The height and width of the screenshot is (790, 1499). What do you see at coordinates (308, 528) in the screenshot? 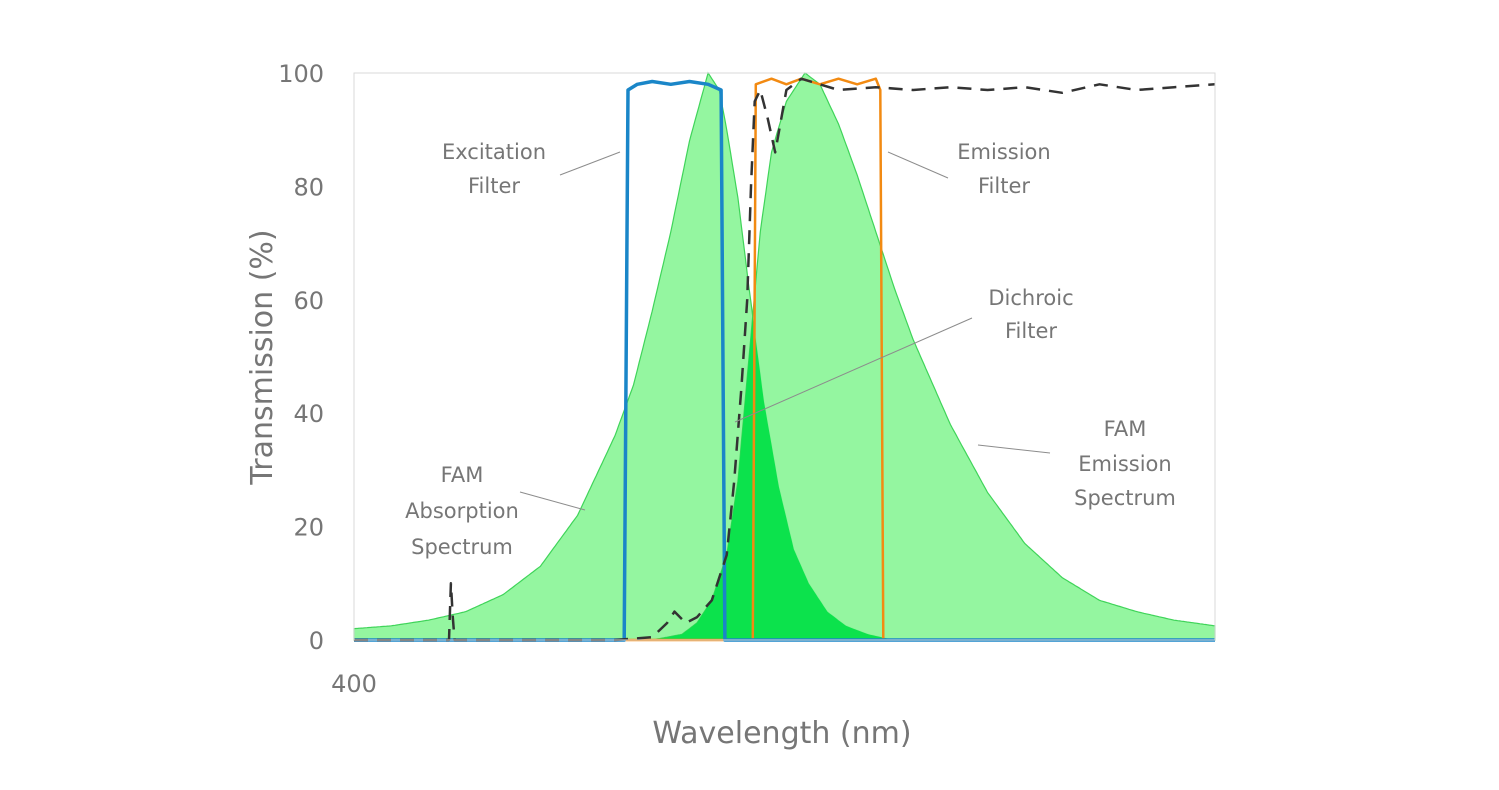
I see `y-tick-label: 20` at bounding box center [308, 528].